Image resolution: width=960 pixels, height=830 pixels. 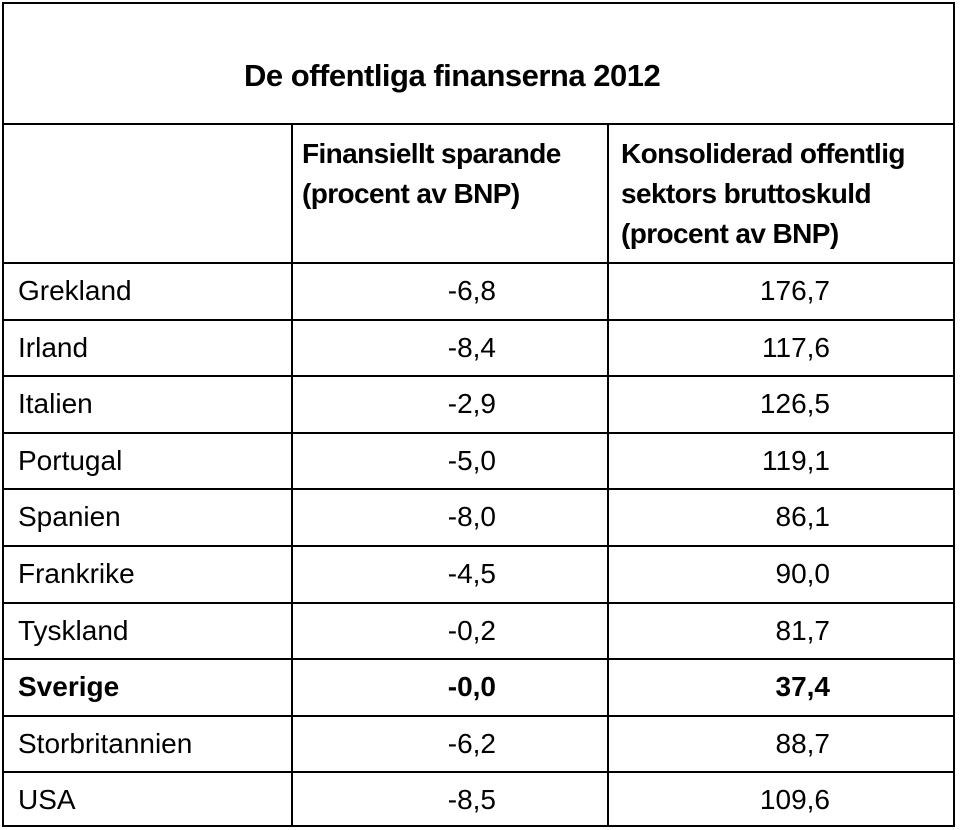 I want to click on saving-cell: -5,0, so click(x=471, y=460).